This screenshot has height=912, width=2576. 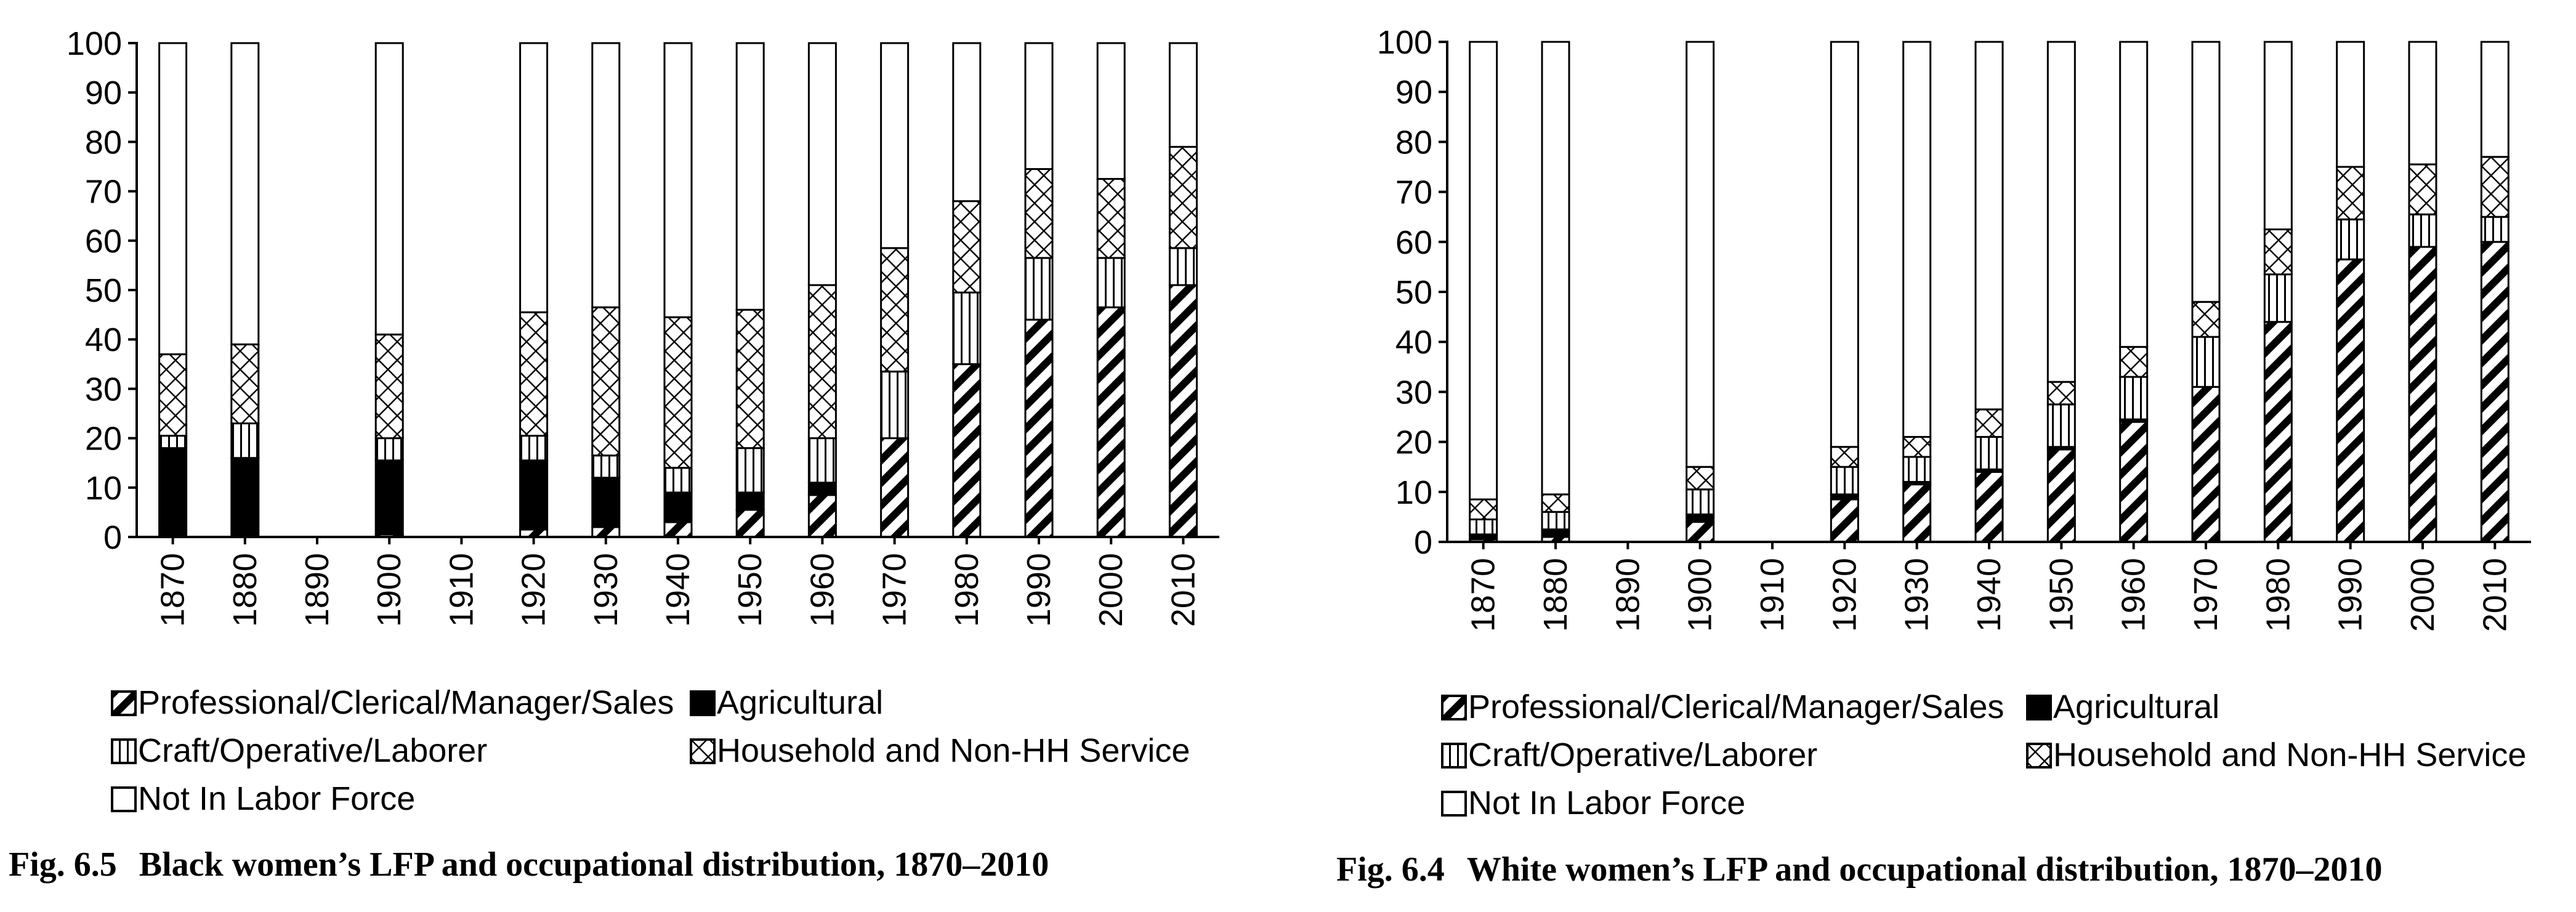 I want to click on x-tick-label-1870: 1870, so click(x=173, y=590).